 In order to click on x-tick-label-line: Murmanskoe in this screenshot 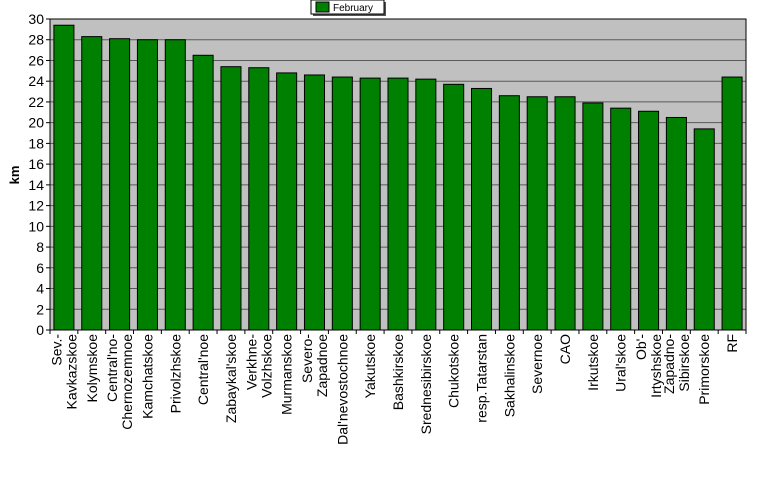, I will do `click(287, 374)`.